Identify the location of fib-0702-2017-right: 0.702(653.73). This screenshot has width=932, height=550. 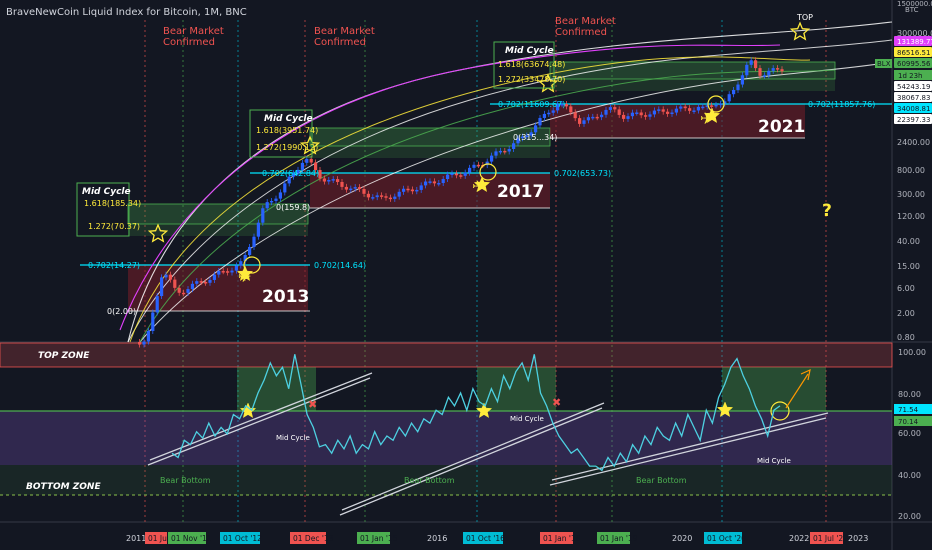
(582, 173).